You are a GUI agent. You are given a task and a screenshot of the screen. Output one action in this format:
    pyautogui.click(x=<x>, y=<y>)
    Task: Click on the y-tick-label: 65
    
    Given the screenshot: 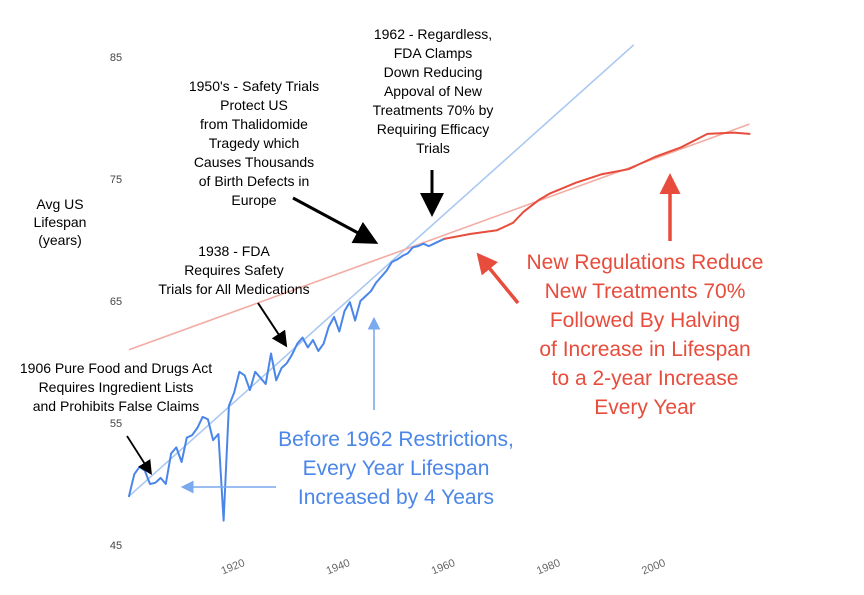 What is the action you would take?
    pyautogui.click(x=116, y=302)
    